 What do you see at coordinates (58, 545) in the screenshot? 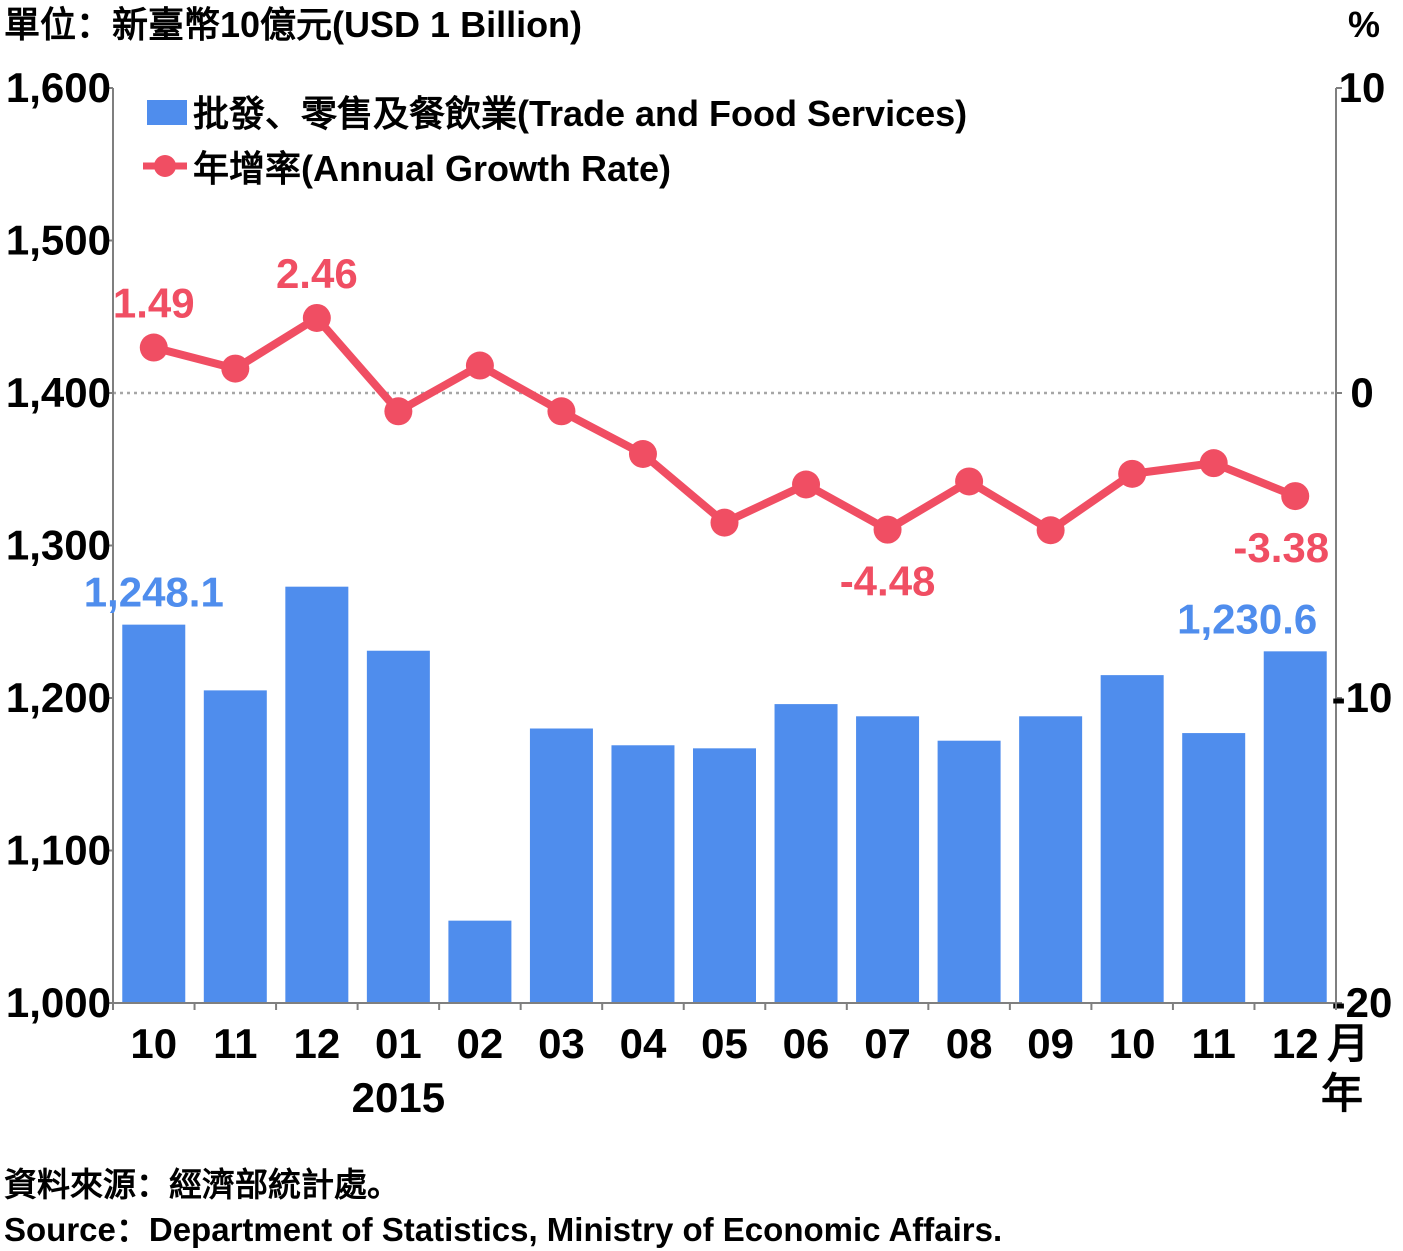
I see `y-left-tick-label: 1,300` at bounding box center [58, 545].